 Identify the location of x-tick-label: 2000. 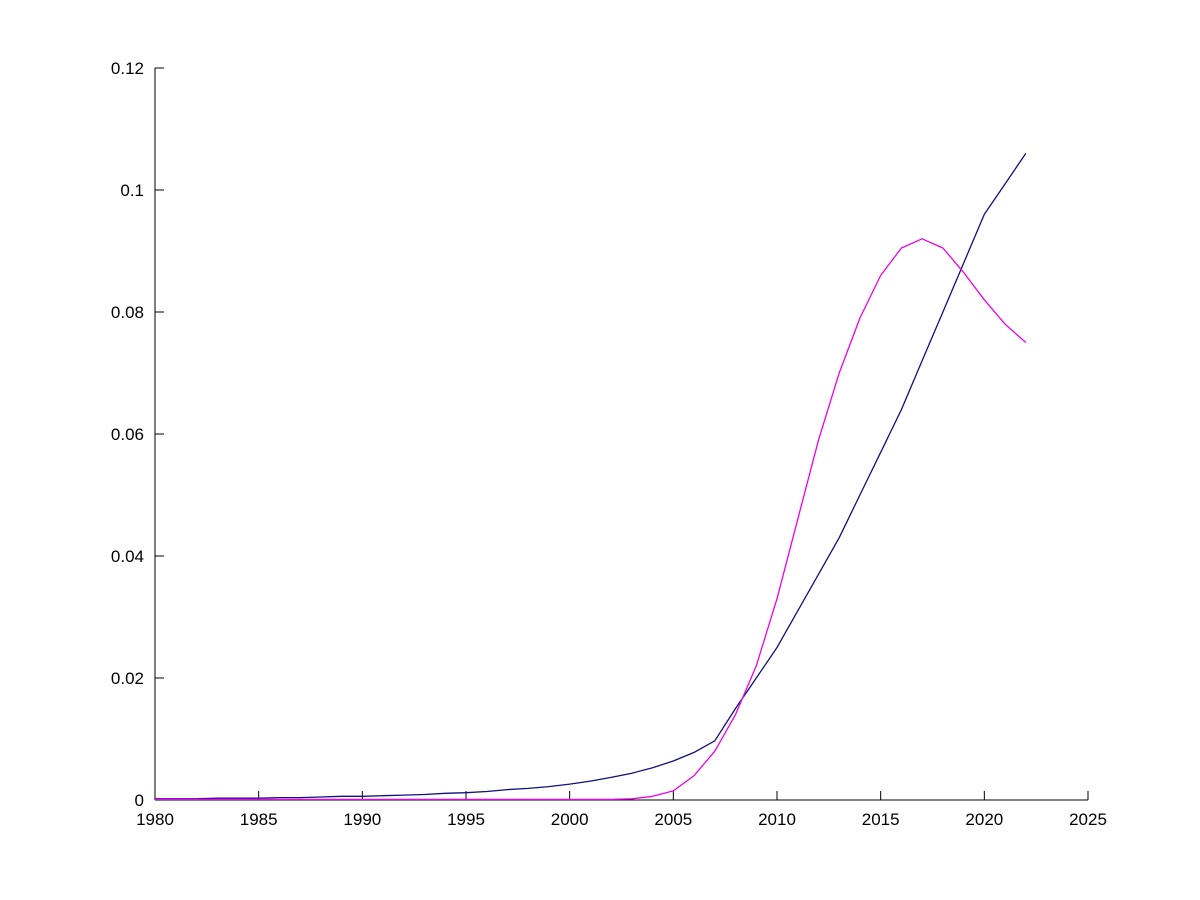
(570, 819).